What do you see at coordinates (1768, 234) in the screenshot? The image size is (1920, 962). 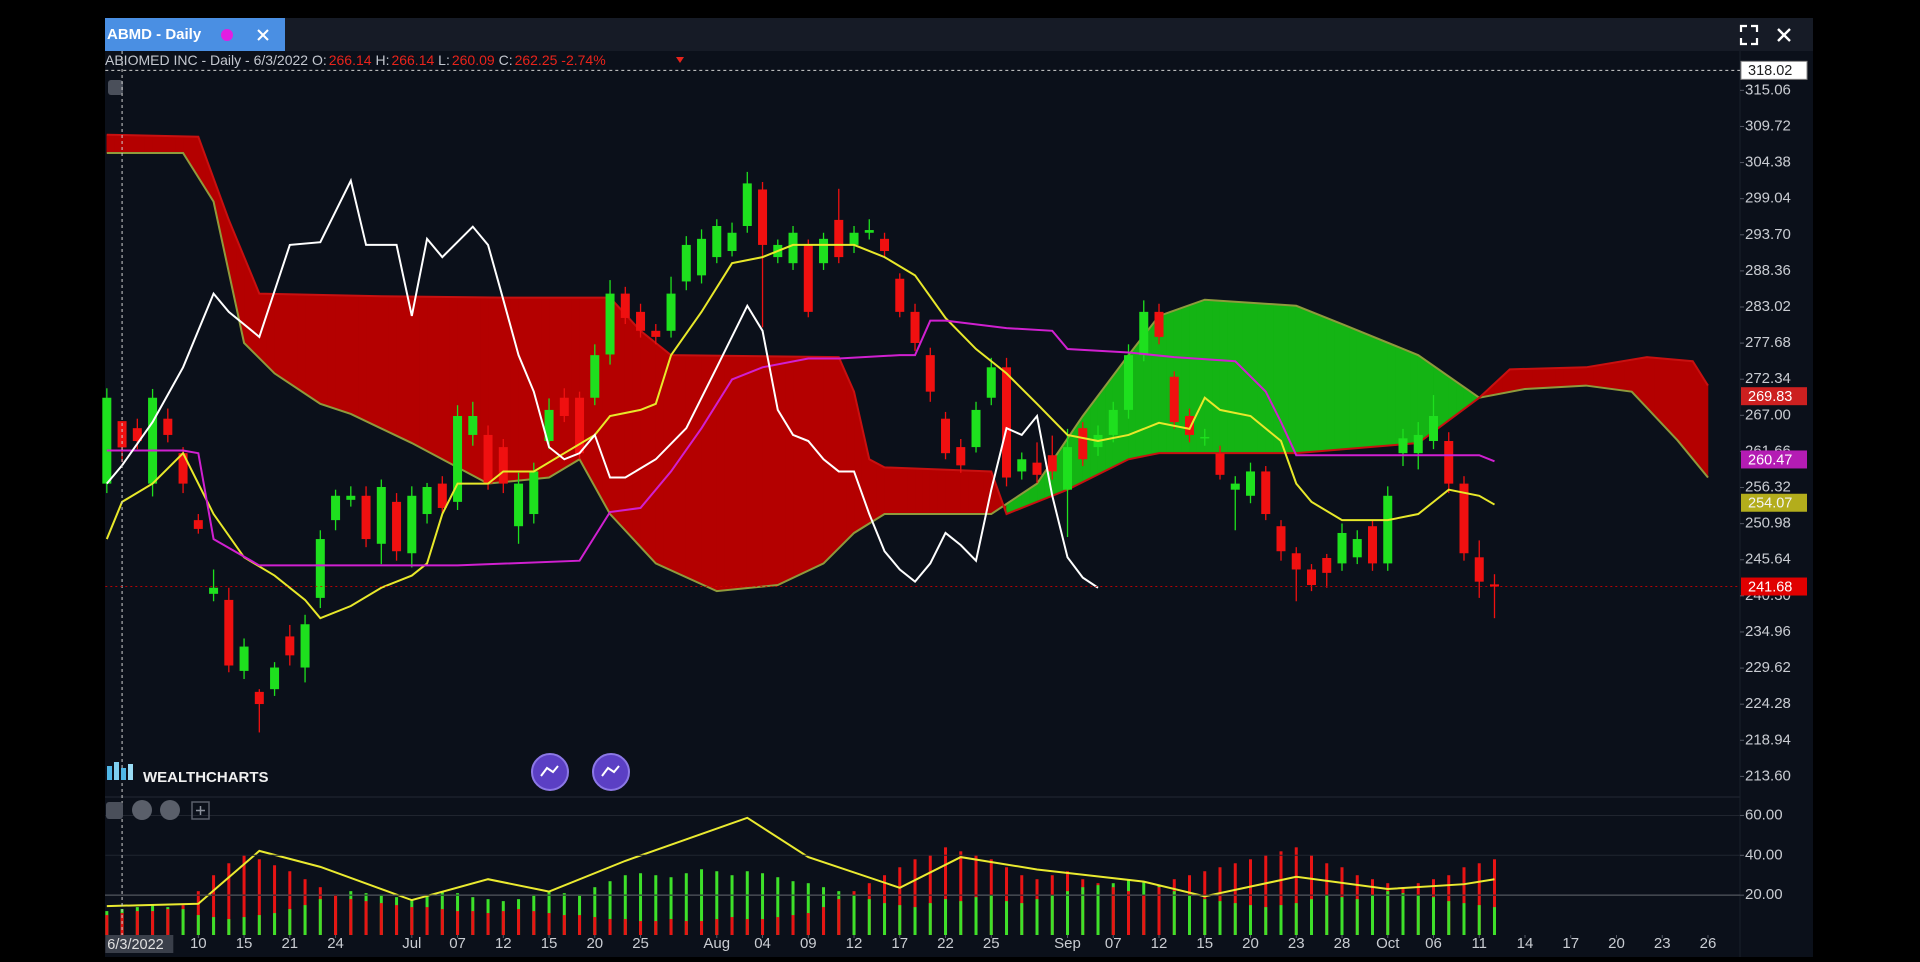 I see `y-tick-label: 293.70` at bounding box center [1768, 234].